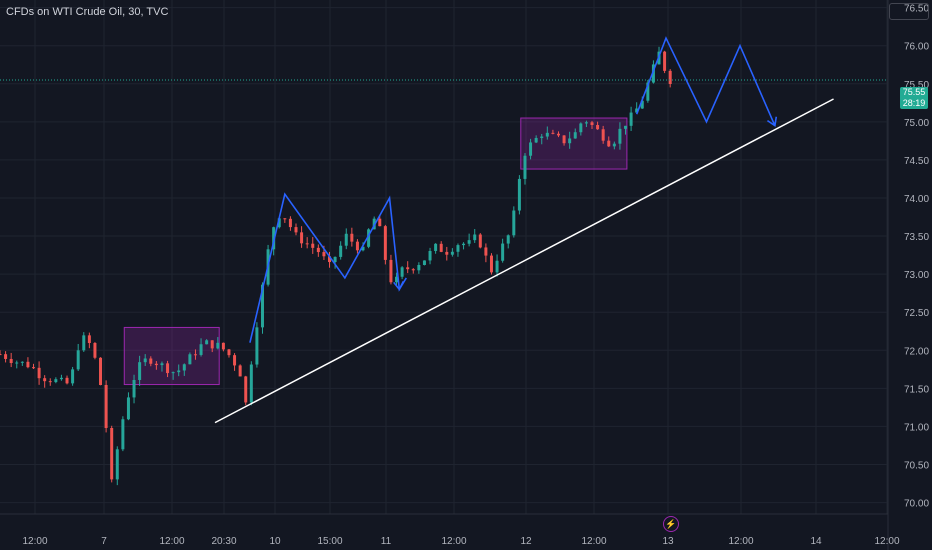 The width and height of the screenshot is (932, 550). Describe the element at coordinates (916, 85) in the screenshot. I see `price-tick-label: 75.50` at that location.